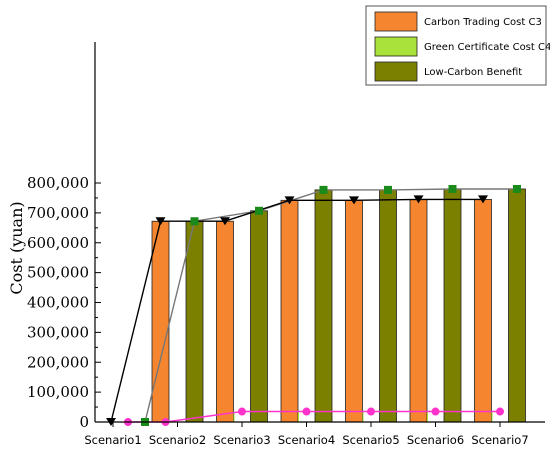 This screenshot has height=456, width=550. What do you see at coordinates (306, 440) in the screenshot?
I see `x-tick-label: Scenario4` at bounding box center [306, 440].